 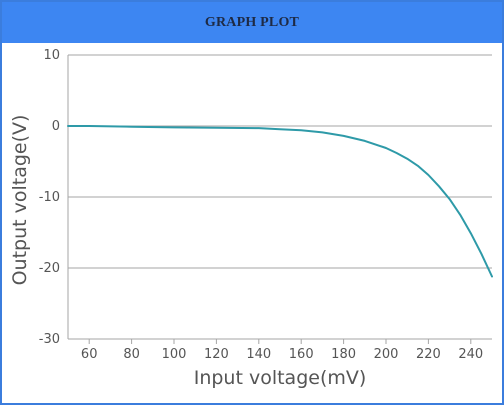 What do you see at coordinates (343, 354) in the screenshot?
I see `x-tick-label: 180` at bounding box center [343, 354].